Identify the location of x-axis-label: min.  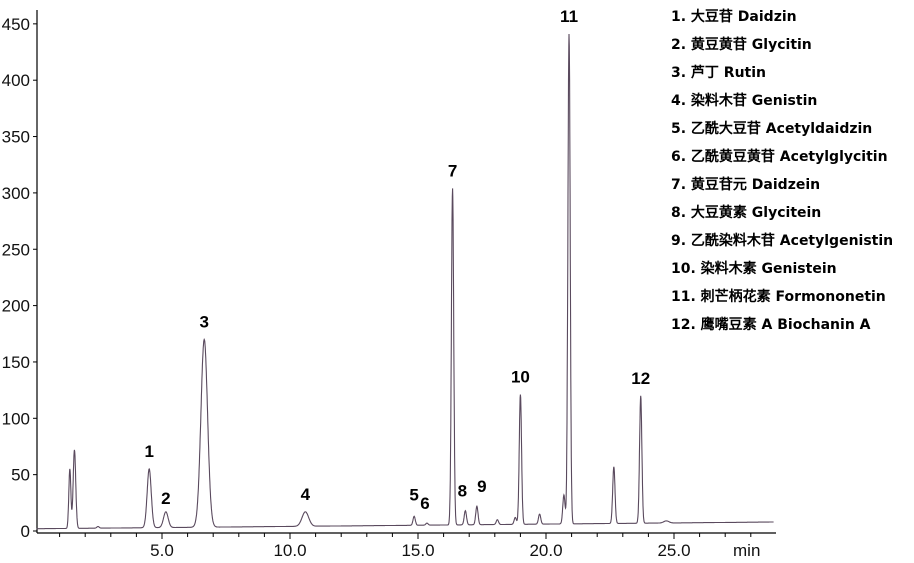
(746, 550).